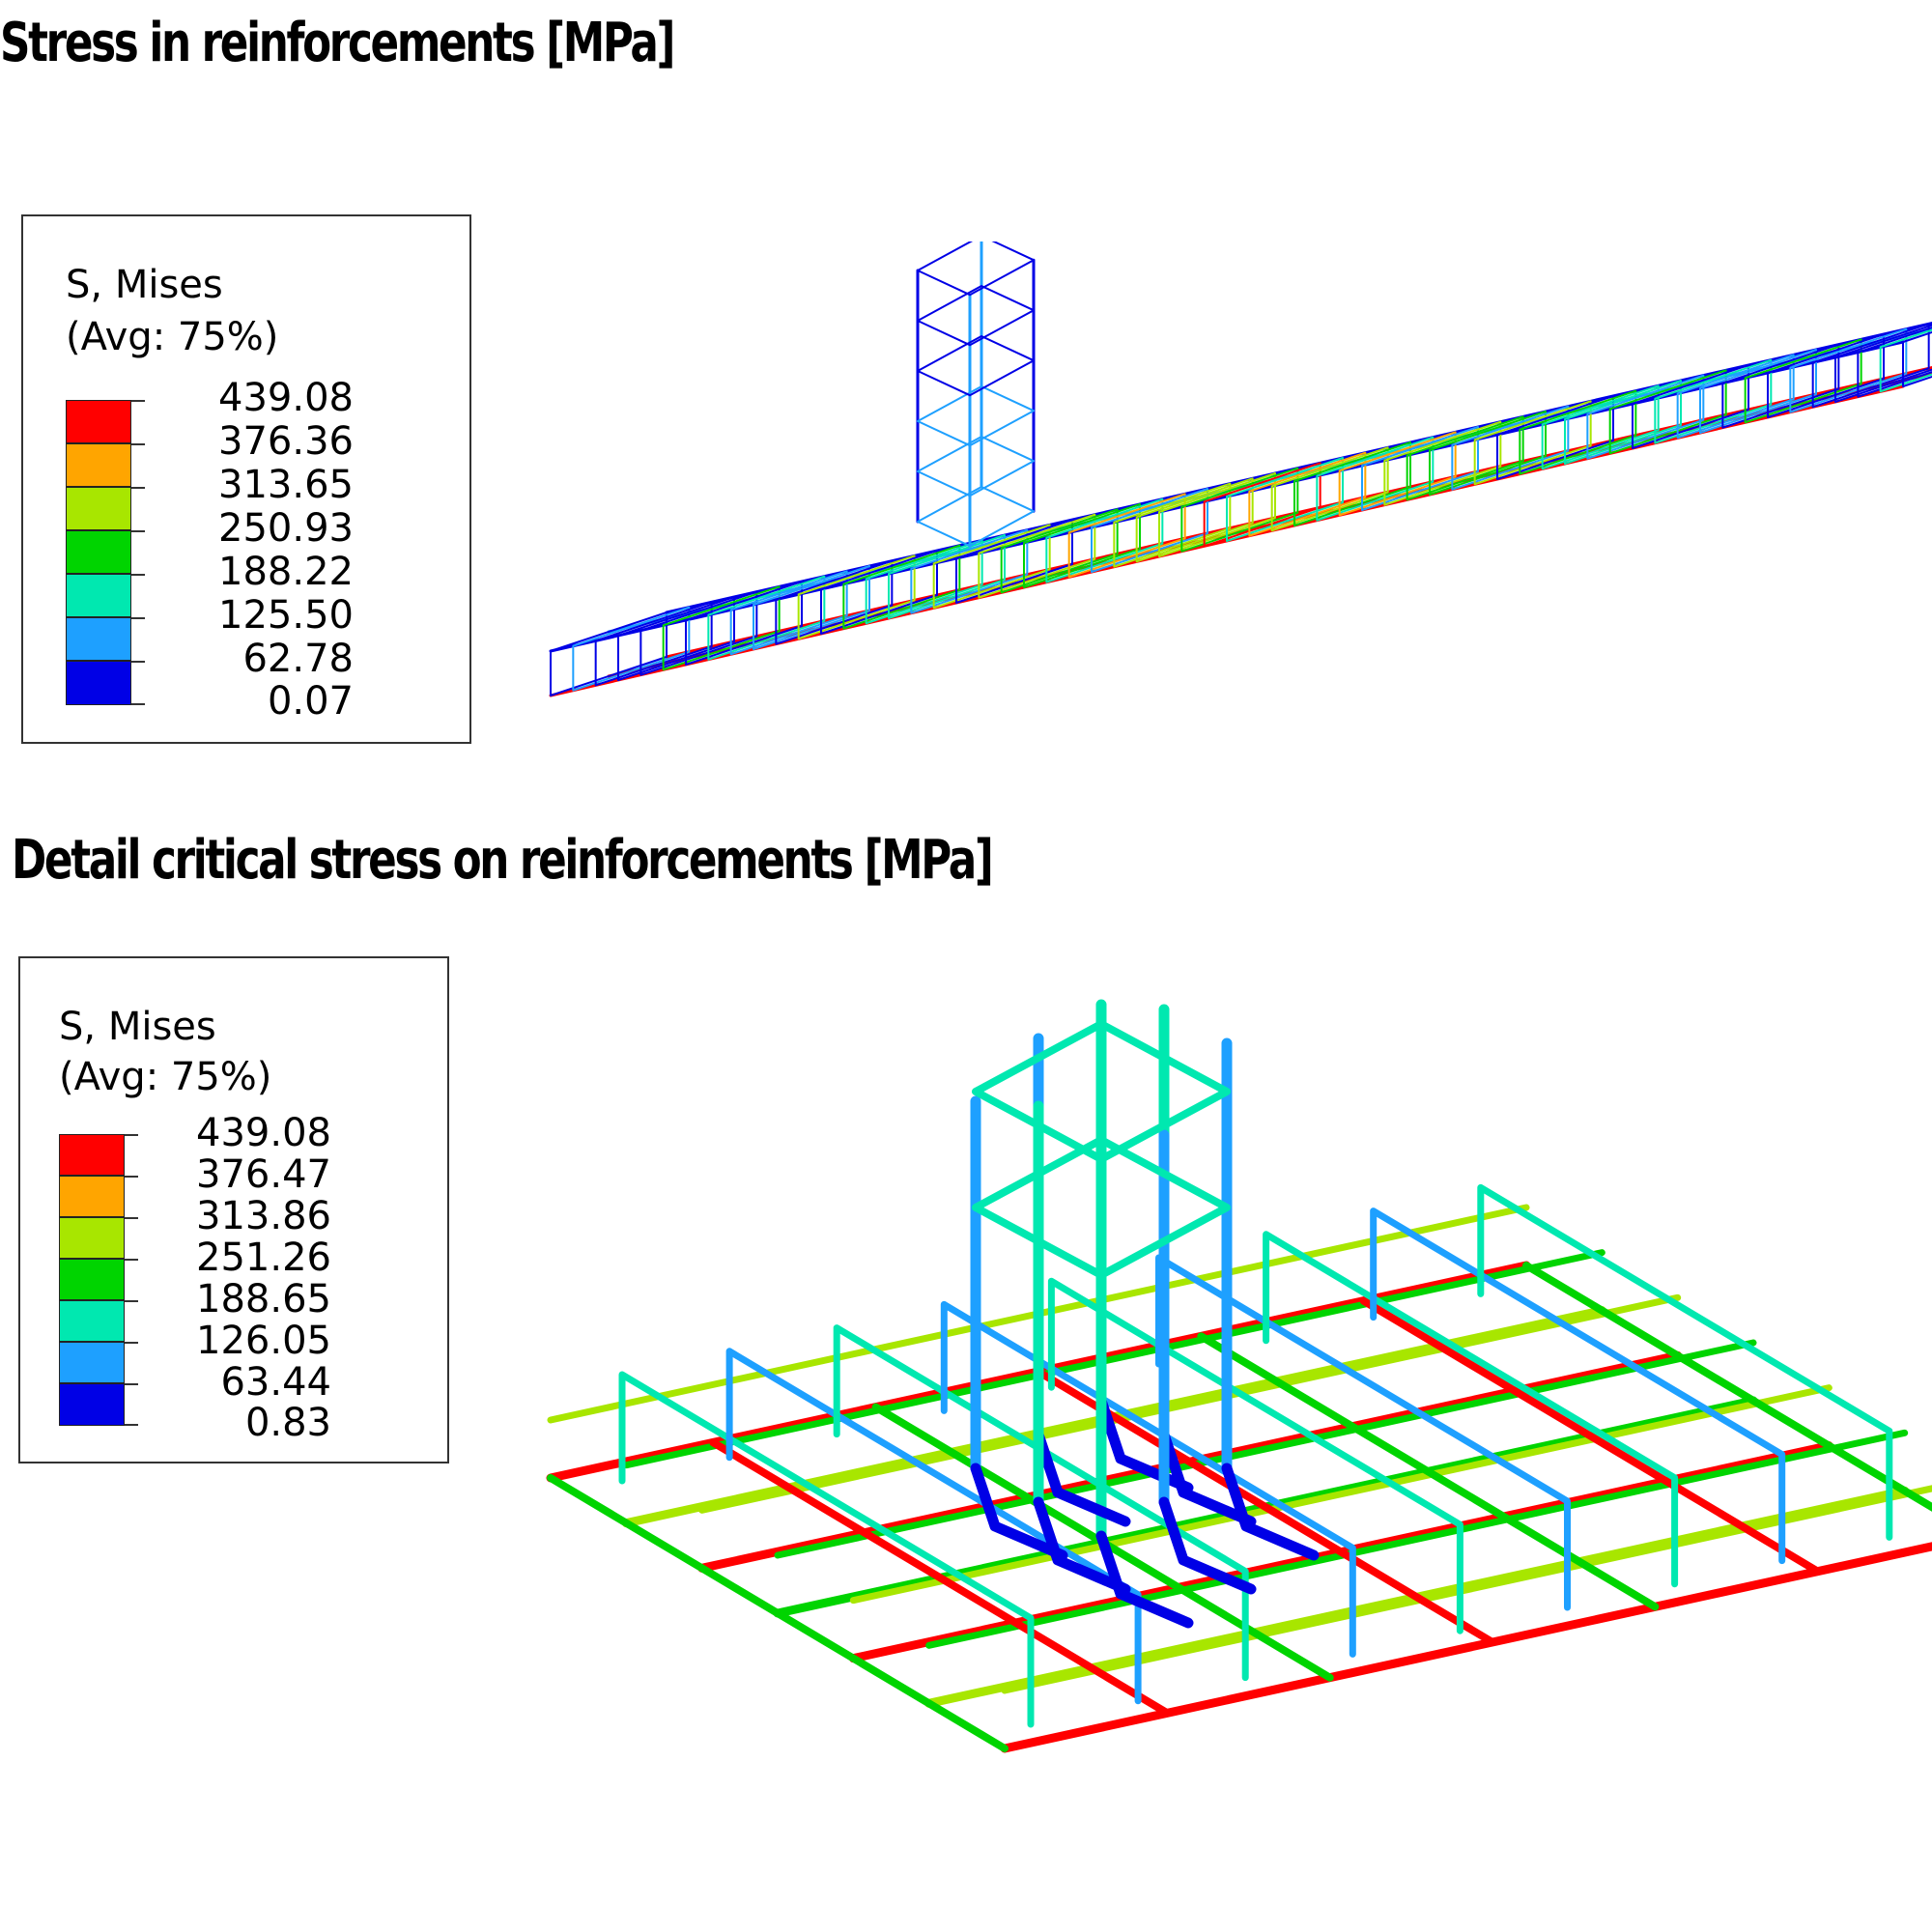 Image resolution: width=1932 pixels, height=1932 pixels. Describe the element at coordinates (92, 1155) in the screenshot. I see `color-band-red` at that location.